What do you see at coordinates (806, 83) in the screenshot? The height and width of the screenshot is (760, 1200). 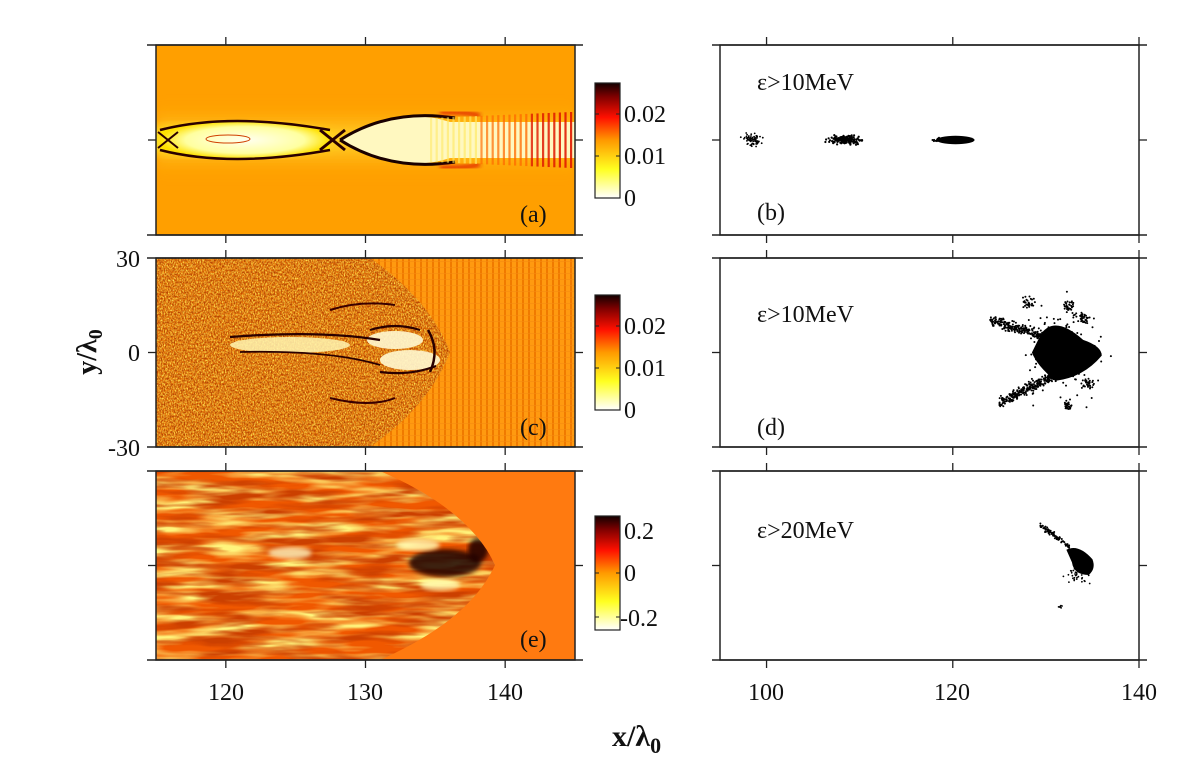 I see `panel-b-annotation: ε>10MeV` at bounding box center [806, 83].